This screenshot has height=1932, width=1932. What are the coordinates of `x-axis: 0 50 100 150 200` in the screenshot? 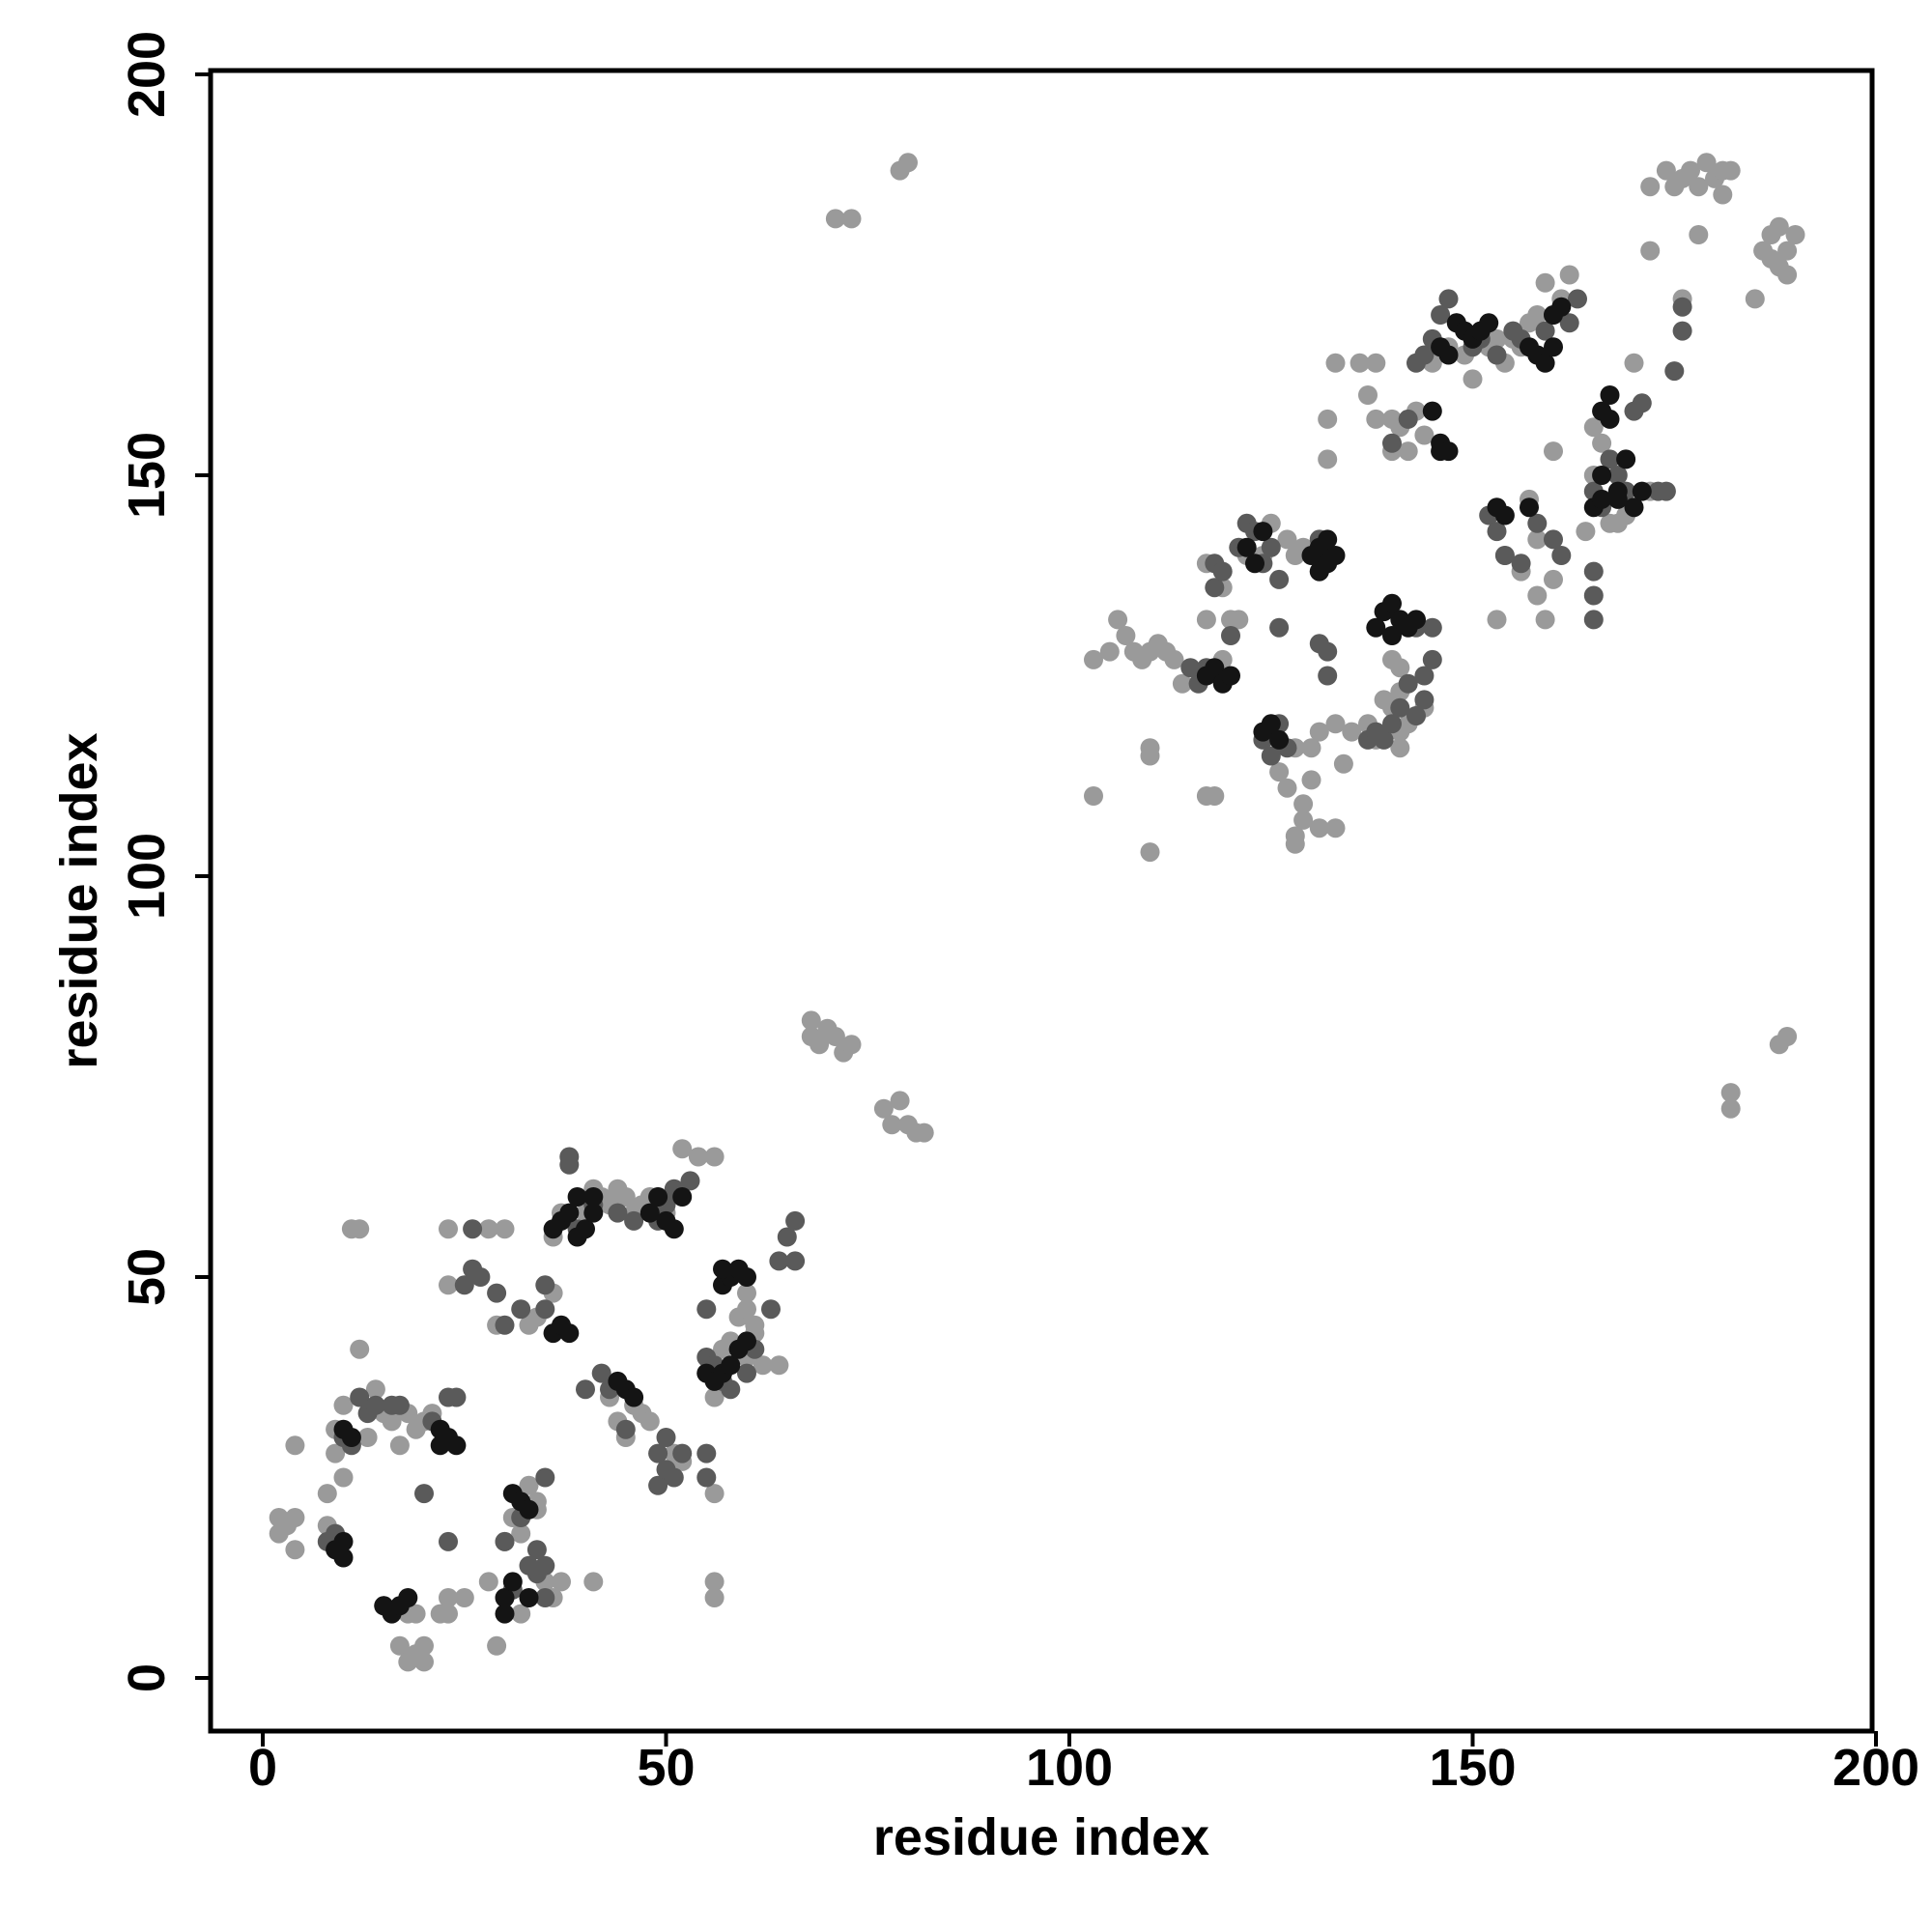 It's located at (1083, 1764).